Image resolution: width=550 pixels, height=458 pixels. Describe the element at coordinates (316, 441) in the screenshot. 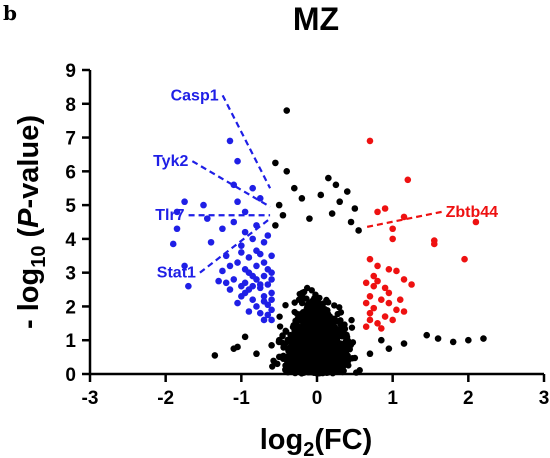

I see `x-axis-label: log2(FC)` at that location.